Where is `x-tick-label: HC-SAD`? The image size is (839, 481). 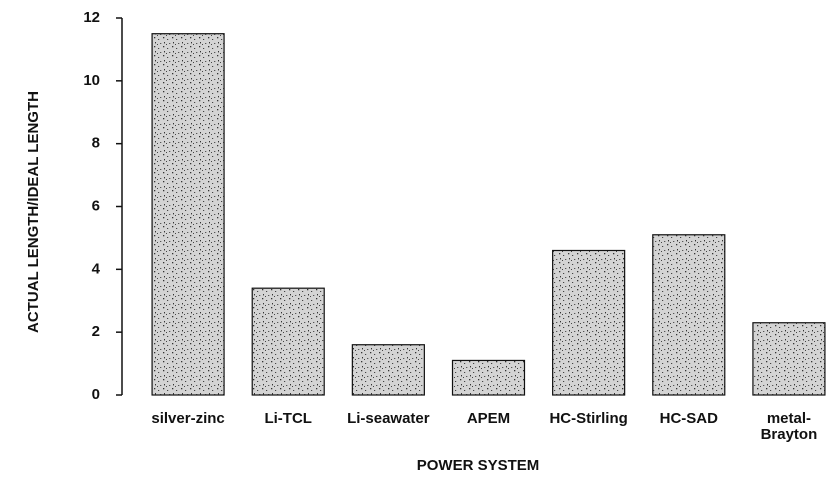 x-tick-label: HC-SAD is located at coordinates (688, 418).